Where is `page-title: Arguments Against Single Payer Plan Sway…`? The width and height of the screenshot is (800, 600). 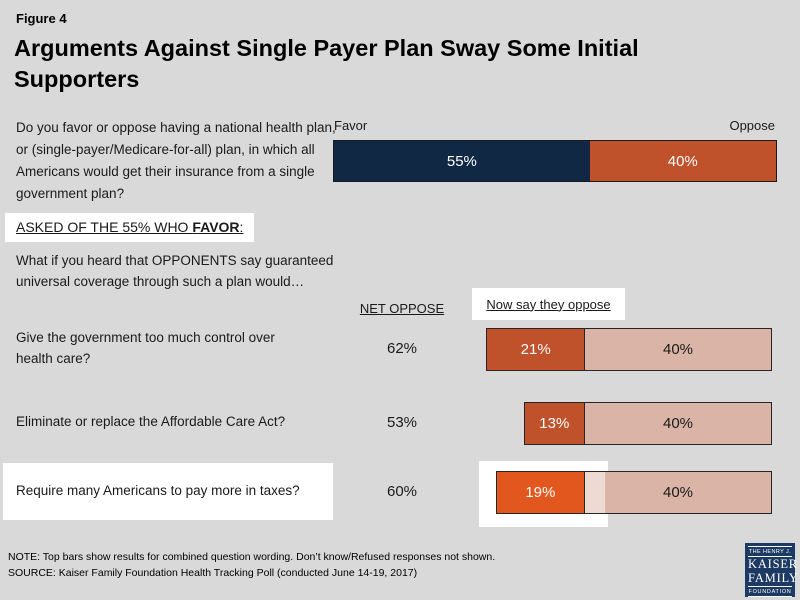 page-title: Arguments Against Single Payer Plan Sway… is located at coordinates (326, 64).